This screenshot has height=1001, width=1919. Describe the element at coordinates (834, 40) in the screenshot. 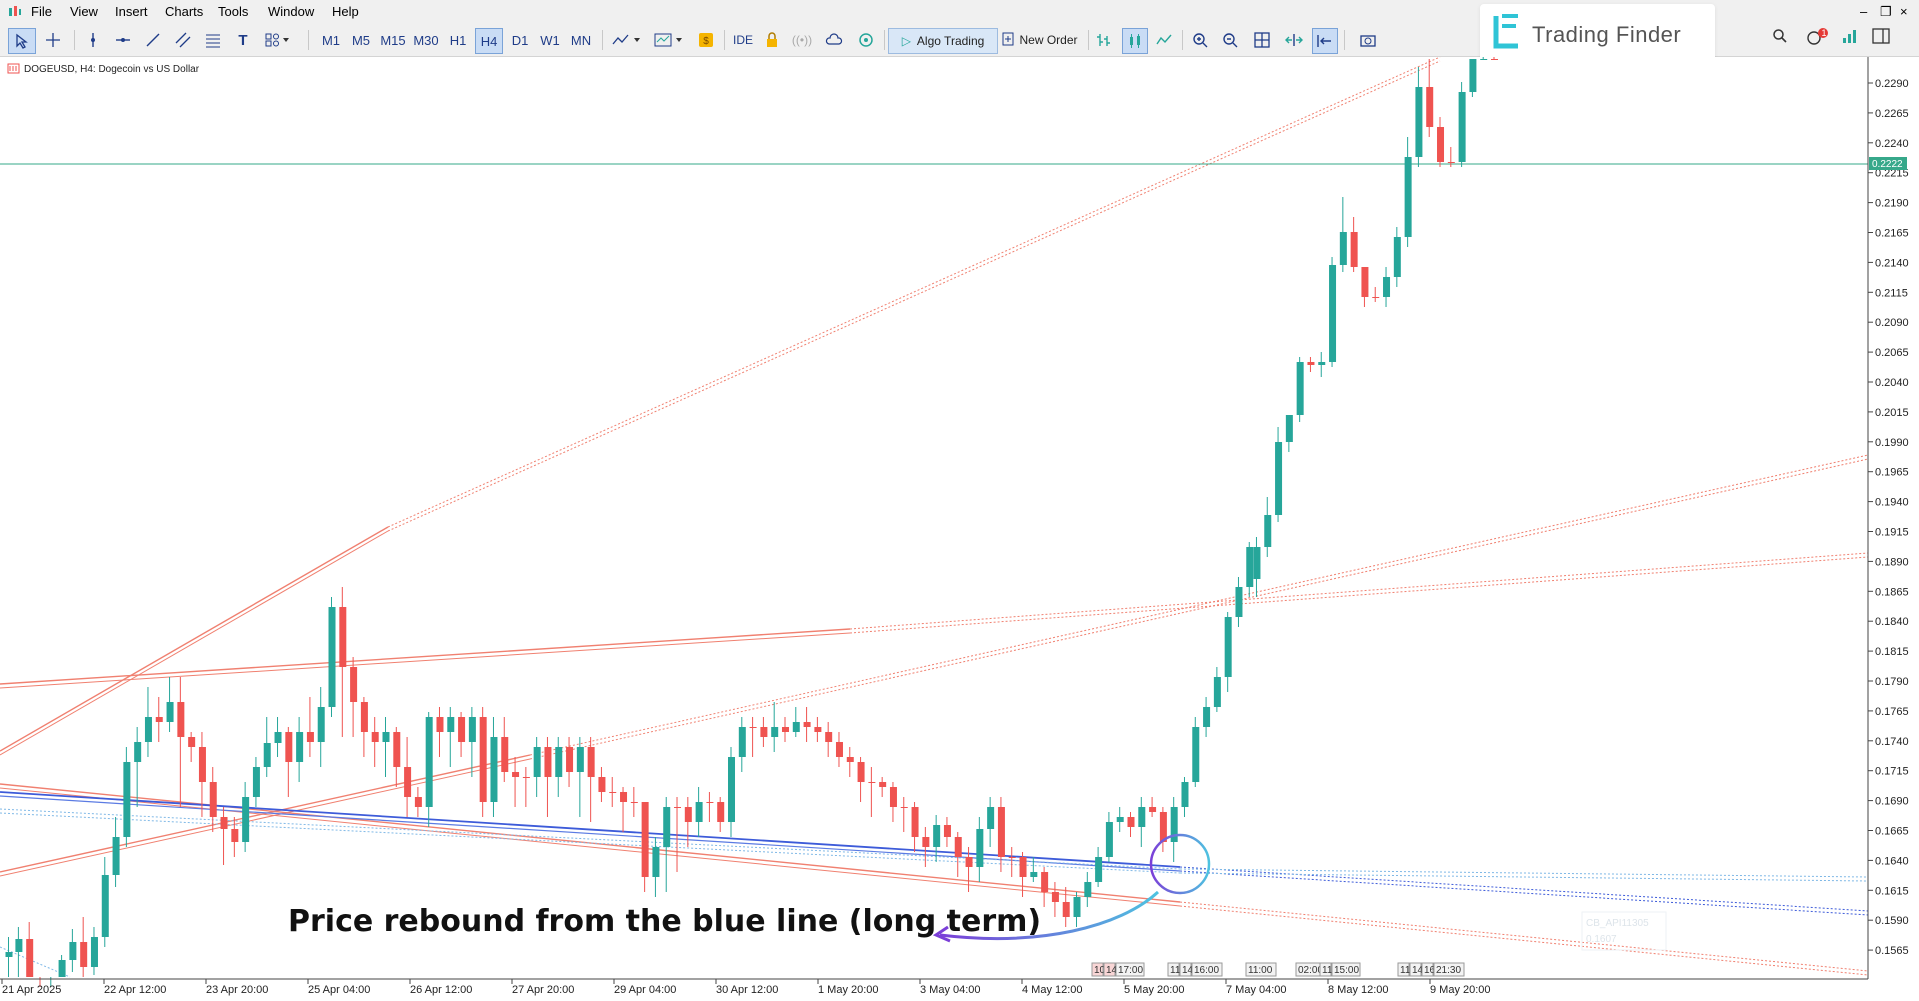

I see `cloud-icon` at that location.